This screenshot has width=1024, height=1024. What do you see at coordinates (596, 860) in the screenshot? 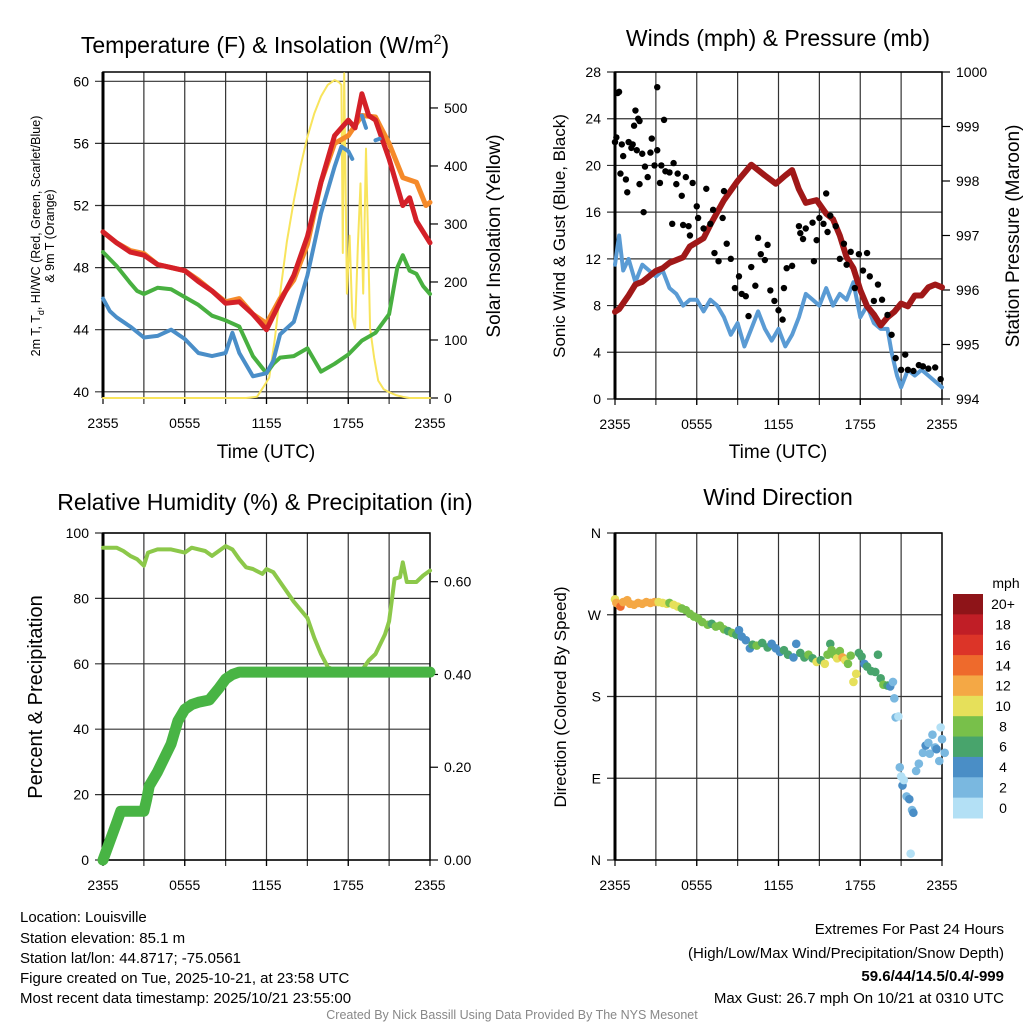
I see `y-tick-label: N` at bounding box center [596, 860].